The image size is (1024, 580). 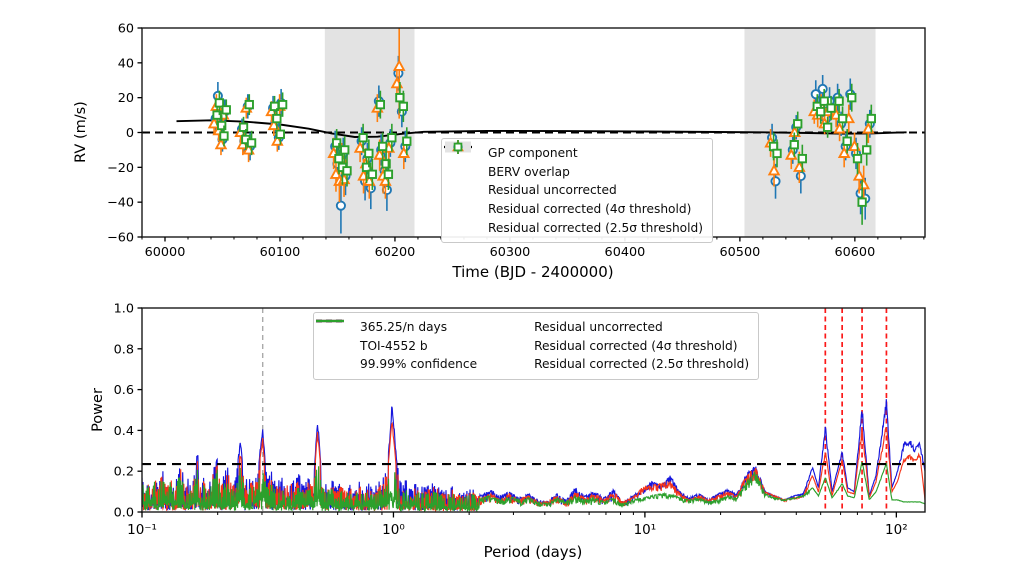 I want to click on legend-label: BERV overlap, so click(x=529, y=171).